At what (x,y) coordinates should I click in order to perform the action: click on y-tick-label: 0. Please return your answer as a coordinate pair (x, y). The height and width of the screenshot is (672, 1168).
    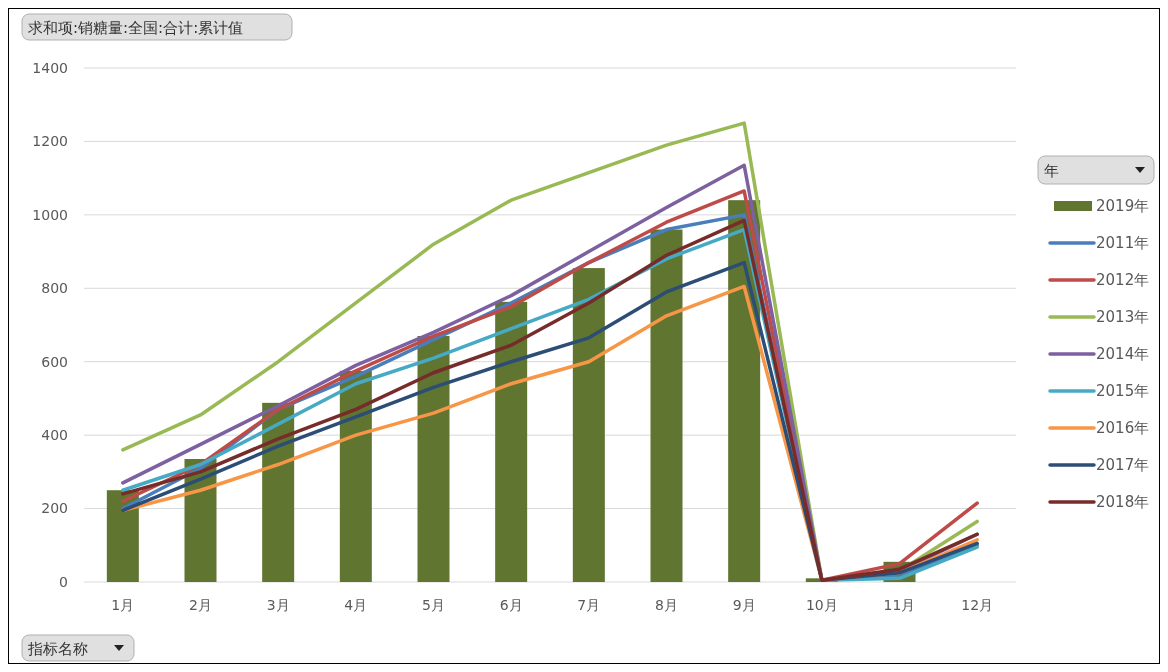
    Looking at the image, I should click on (63, 581).